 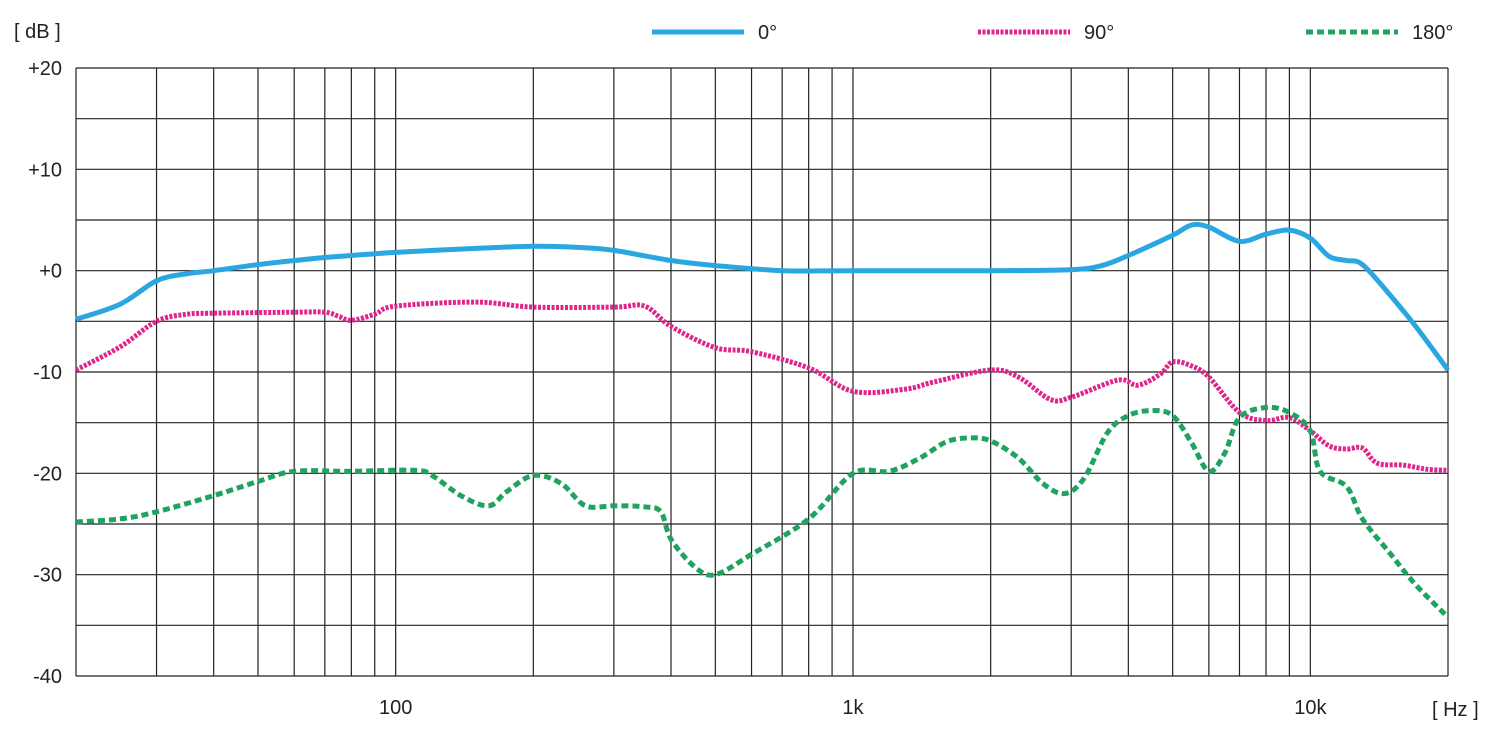 What do you see at coordinates (1310, 708) in the screenshot?
I see `x-tick-label: 10k` at bounding box center [1310, 708].